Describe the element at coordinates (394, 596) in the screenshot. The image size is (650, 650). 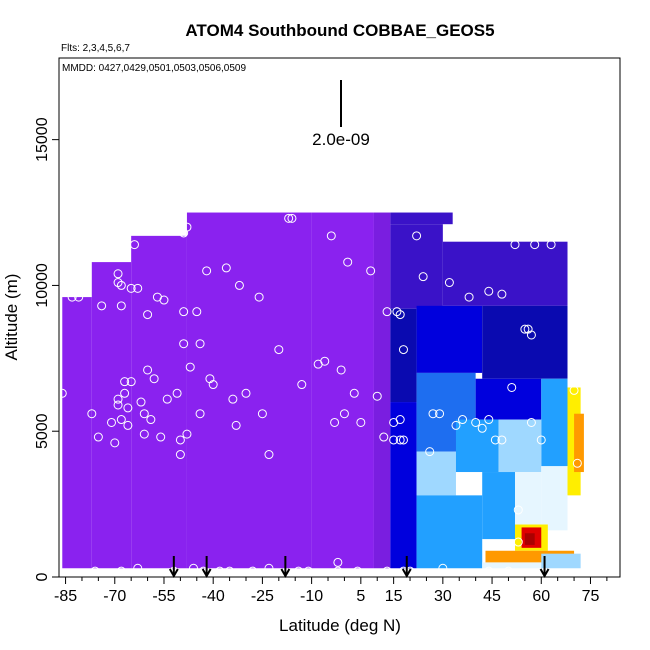
I see `x-tick-label: 15` at that location.